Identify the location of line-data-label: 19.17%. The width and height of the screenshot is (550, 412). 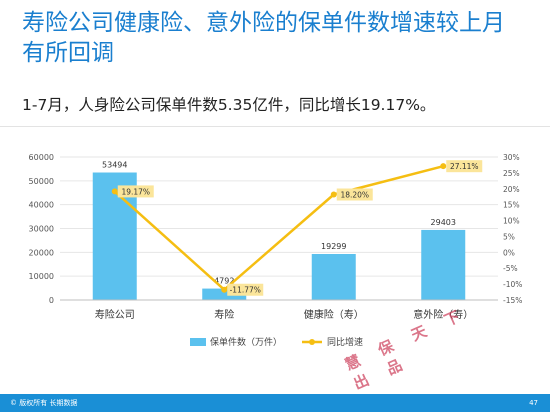
(135, 191).